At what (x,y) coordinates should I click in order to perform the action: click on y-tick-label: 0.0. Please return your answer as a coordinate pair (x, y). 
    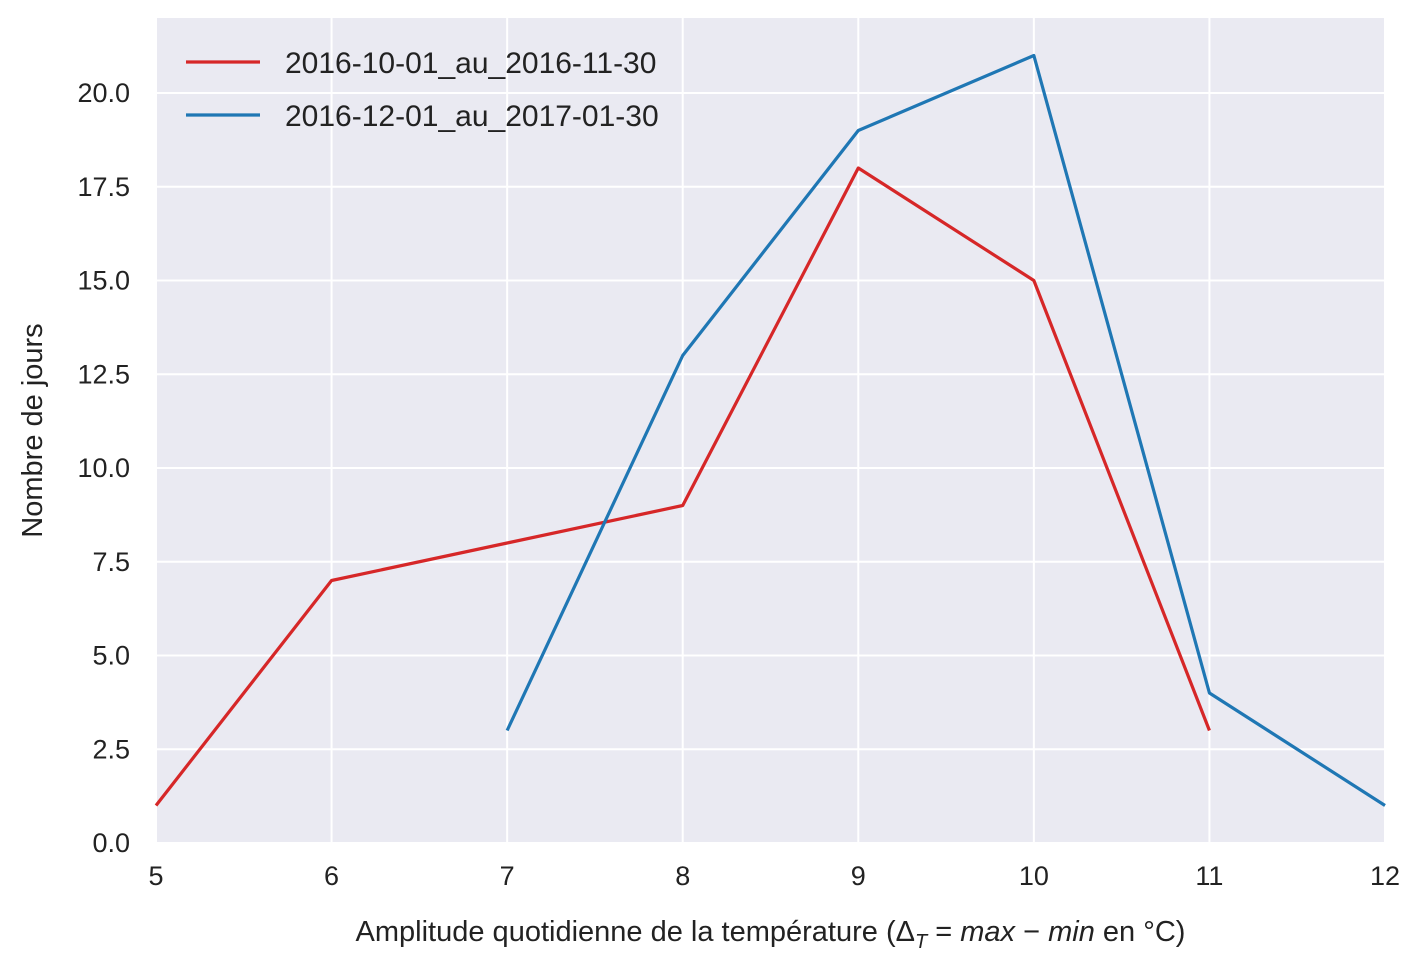
    Looking at the image, I should click on (111, 843).